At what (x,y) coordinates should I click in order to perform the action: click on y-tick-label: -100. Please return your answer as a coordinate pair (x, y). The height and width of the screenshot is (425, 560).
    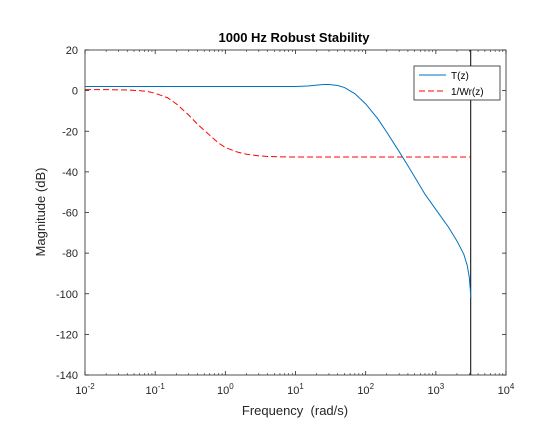
    Looking at the image, I should click on (67, 295).